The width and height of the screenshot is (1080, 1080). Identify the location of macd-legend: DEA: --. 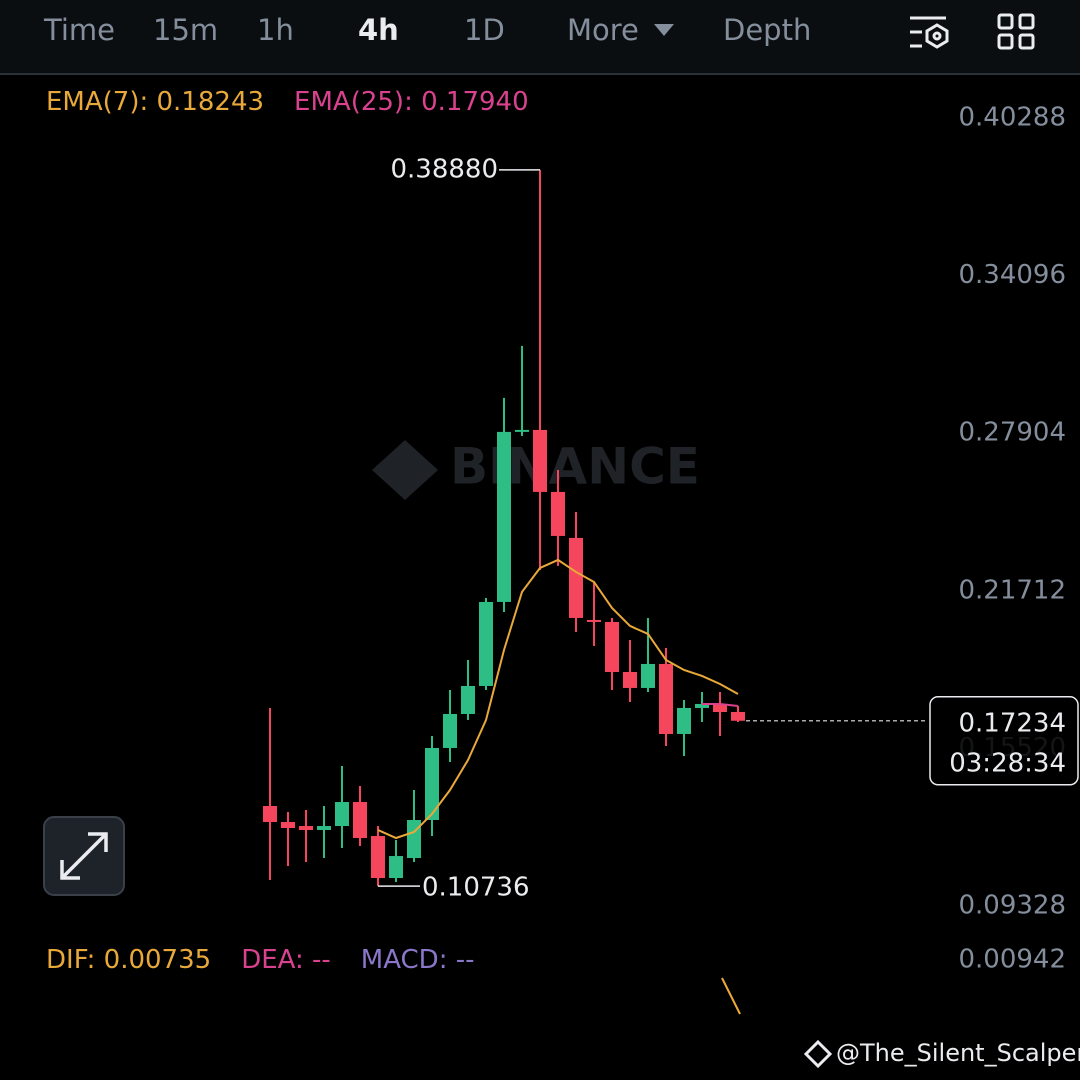
(286, 960).